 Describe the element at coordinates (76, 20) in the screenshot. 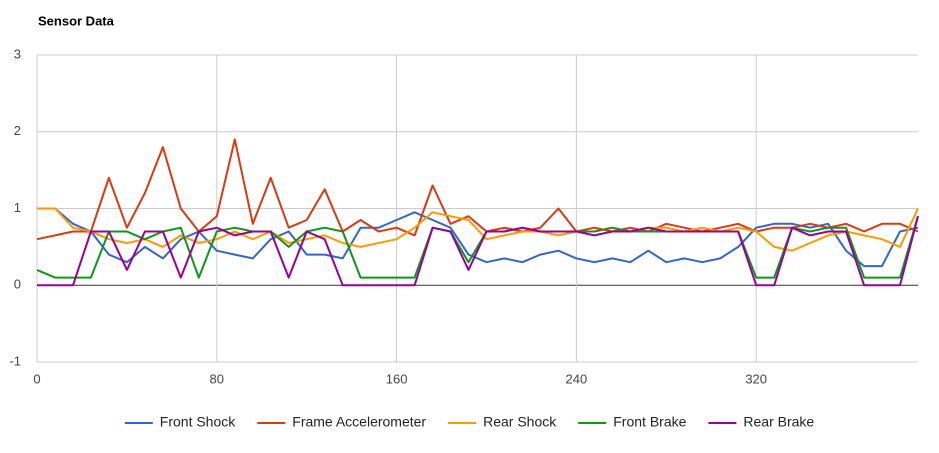

I see `chart-title: Sensor Data` at that location.